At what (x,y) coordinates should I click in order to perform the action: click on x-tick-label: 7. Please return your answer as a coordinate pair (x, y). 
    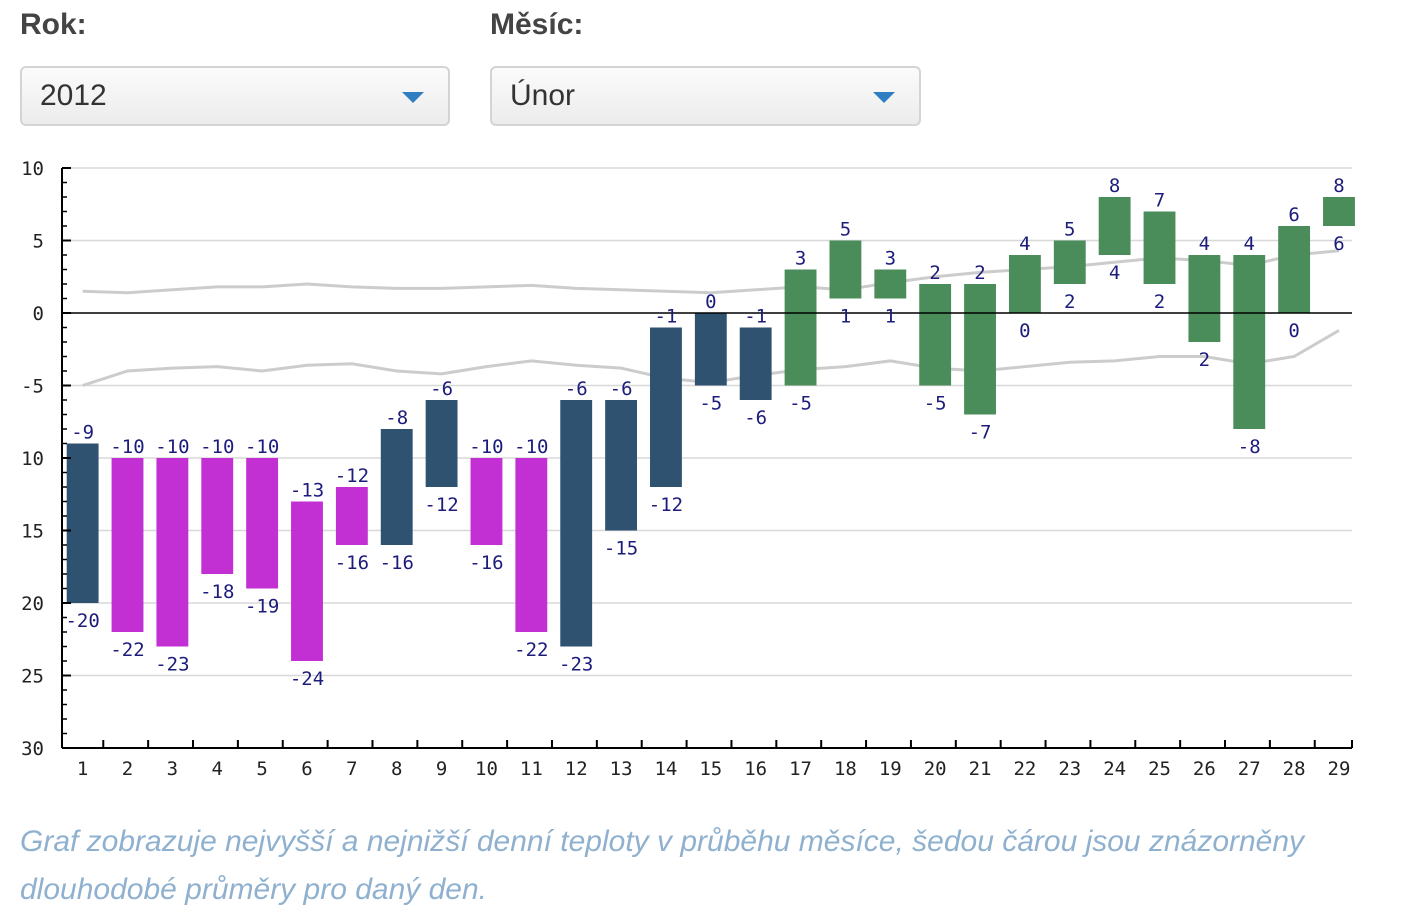
    Looking at the image, I should click on (351, 769).